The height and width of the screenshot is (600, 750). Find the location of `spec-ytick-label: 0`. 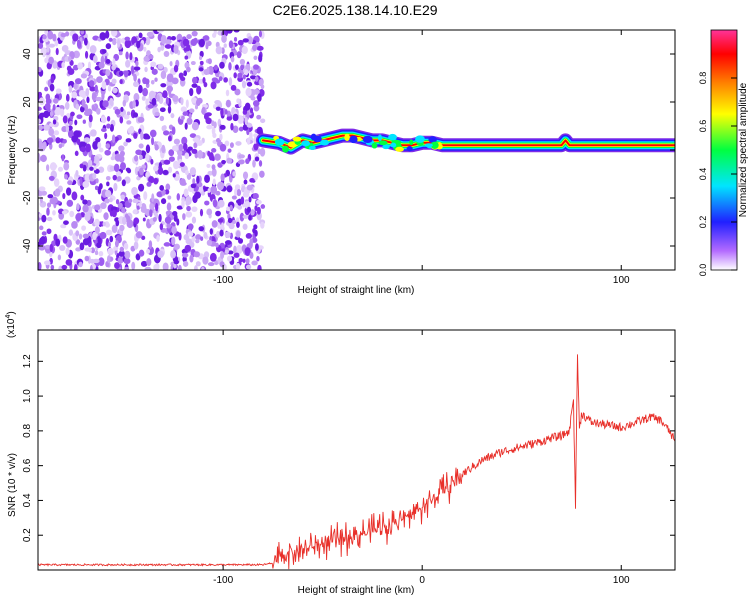

spec-ytick-label: 0 is located at coordinates (27, 150).